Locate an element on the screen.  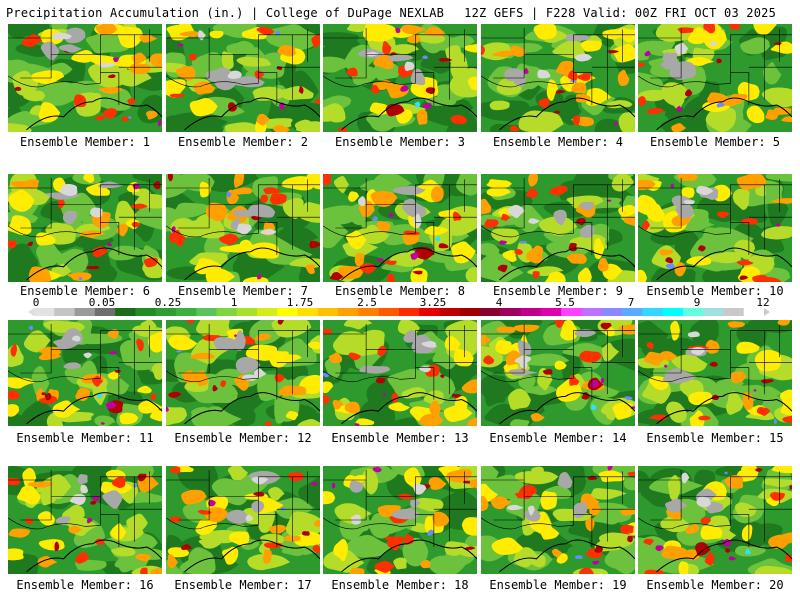
ensemble-member-caption: Ensemble Member: 2 is located at coordinates (243, 142).